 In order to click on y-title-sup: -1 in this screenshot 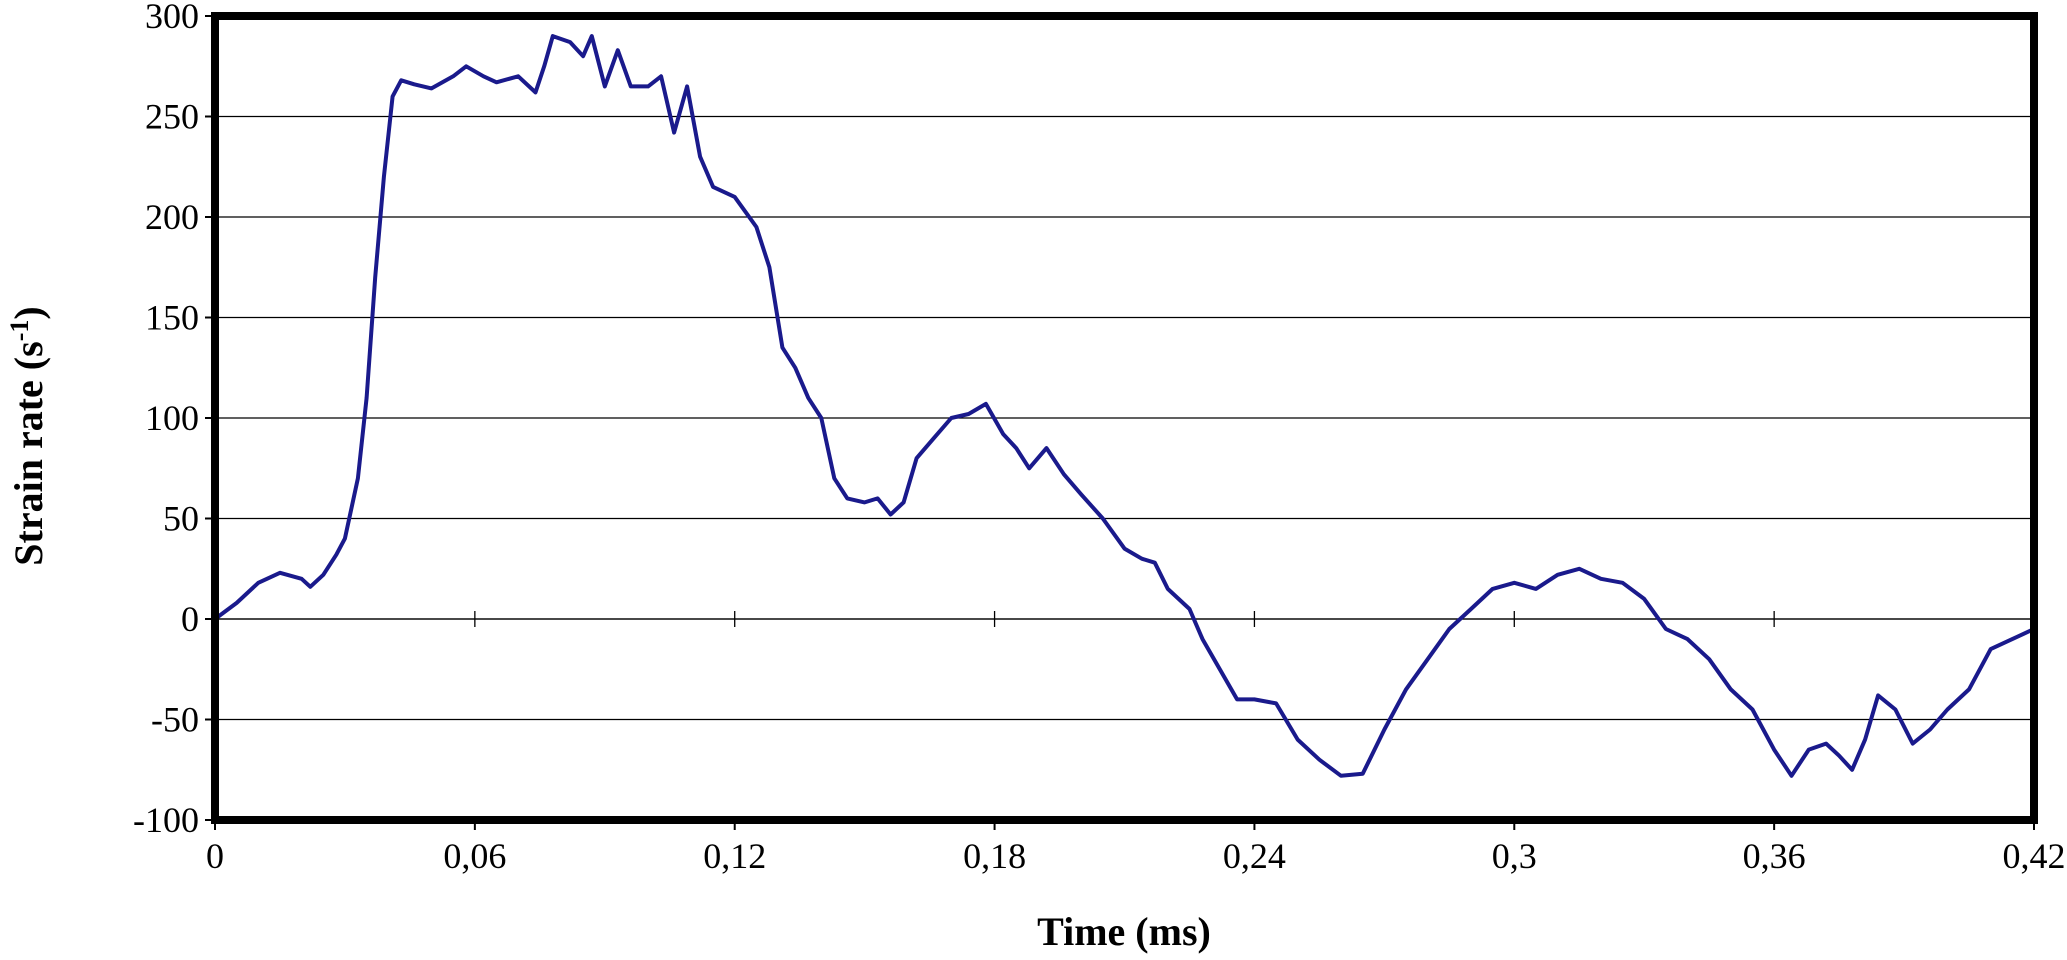, I will do `click(19, 331)`.